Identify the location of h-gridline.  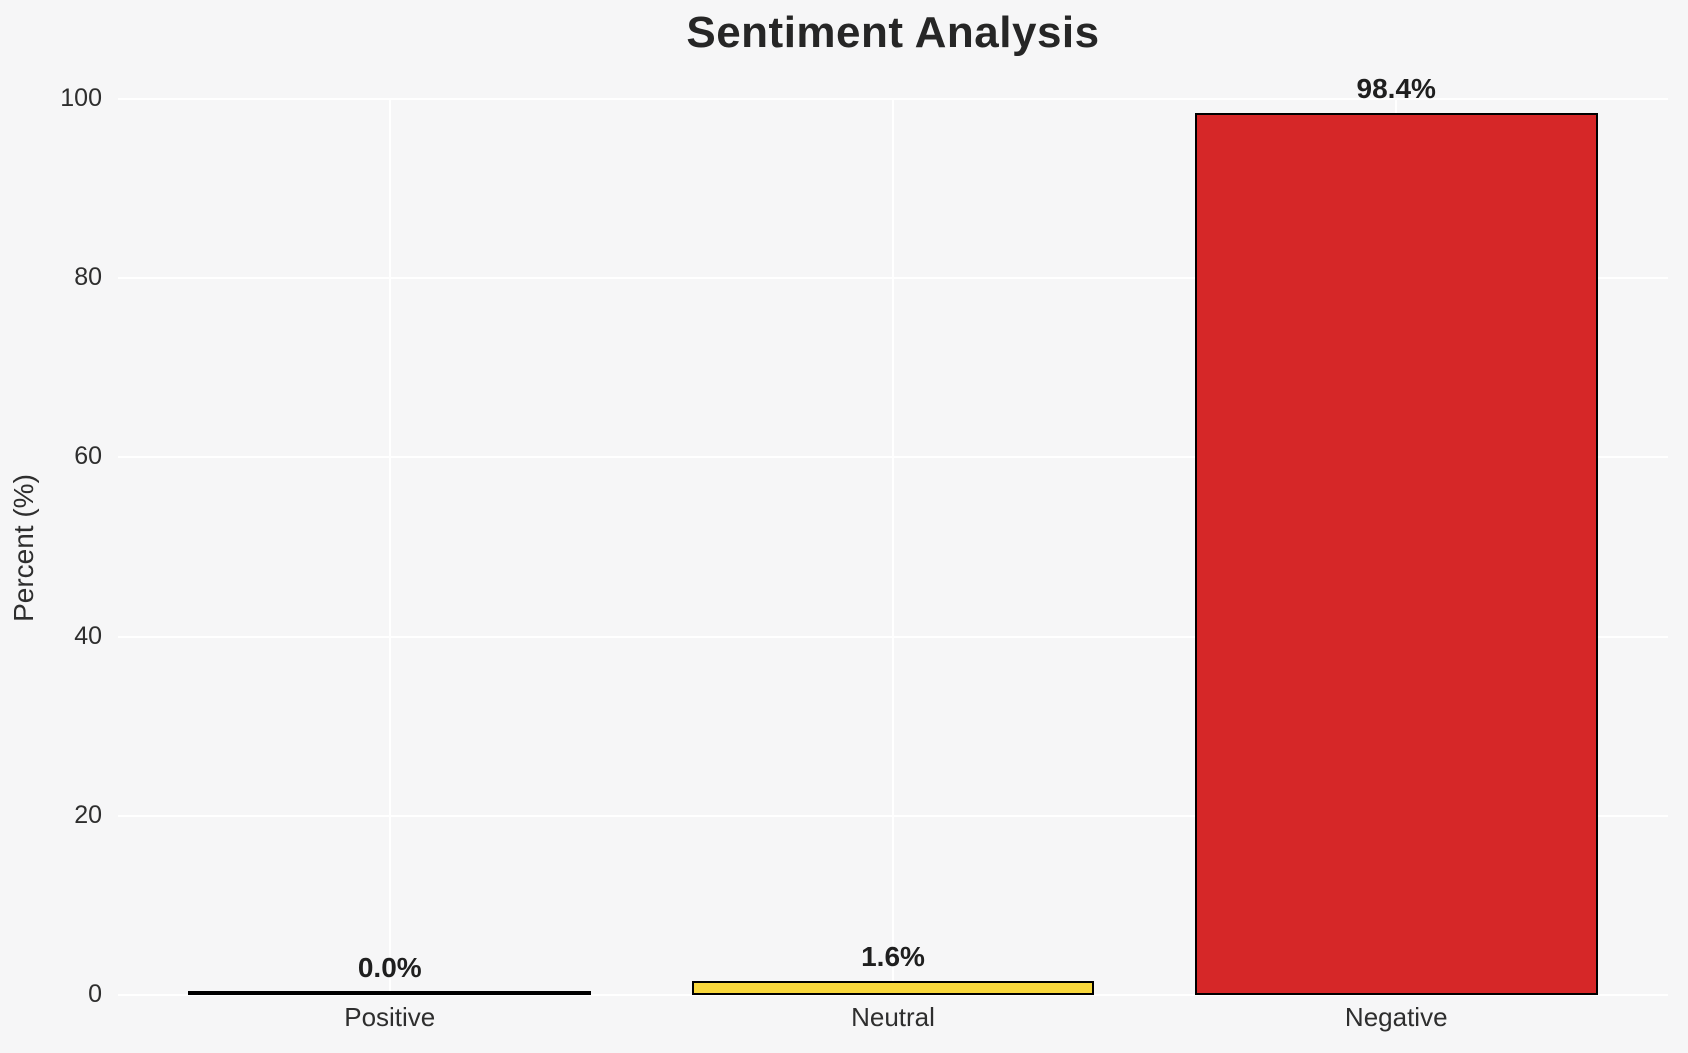
(893, 995).